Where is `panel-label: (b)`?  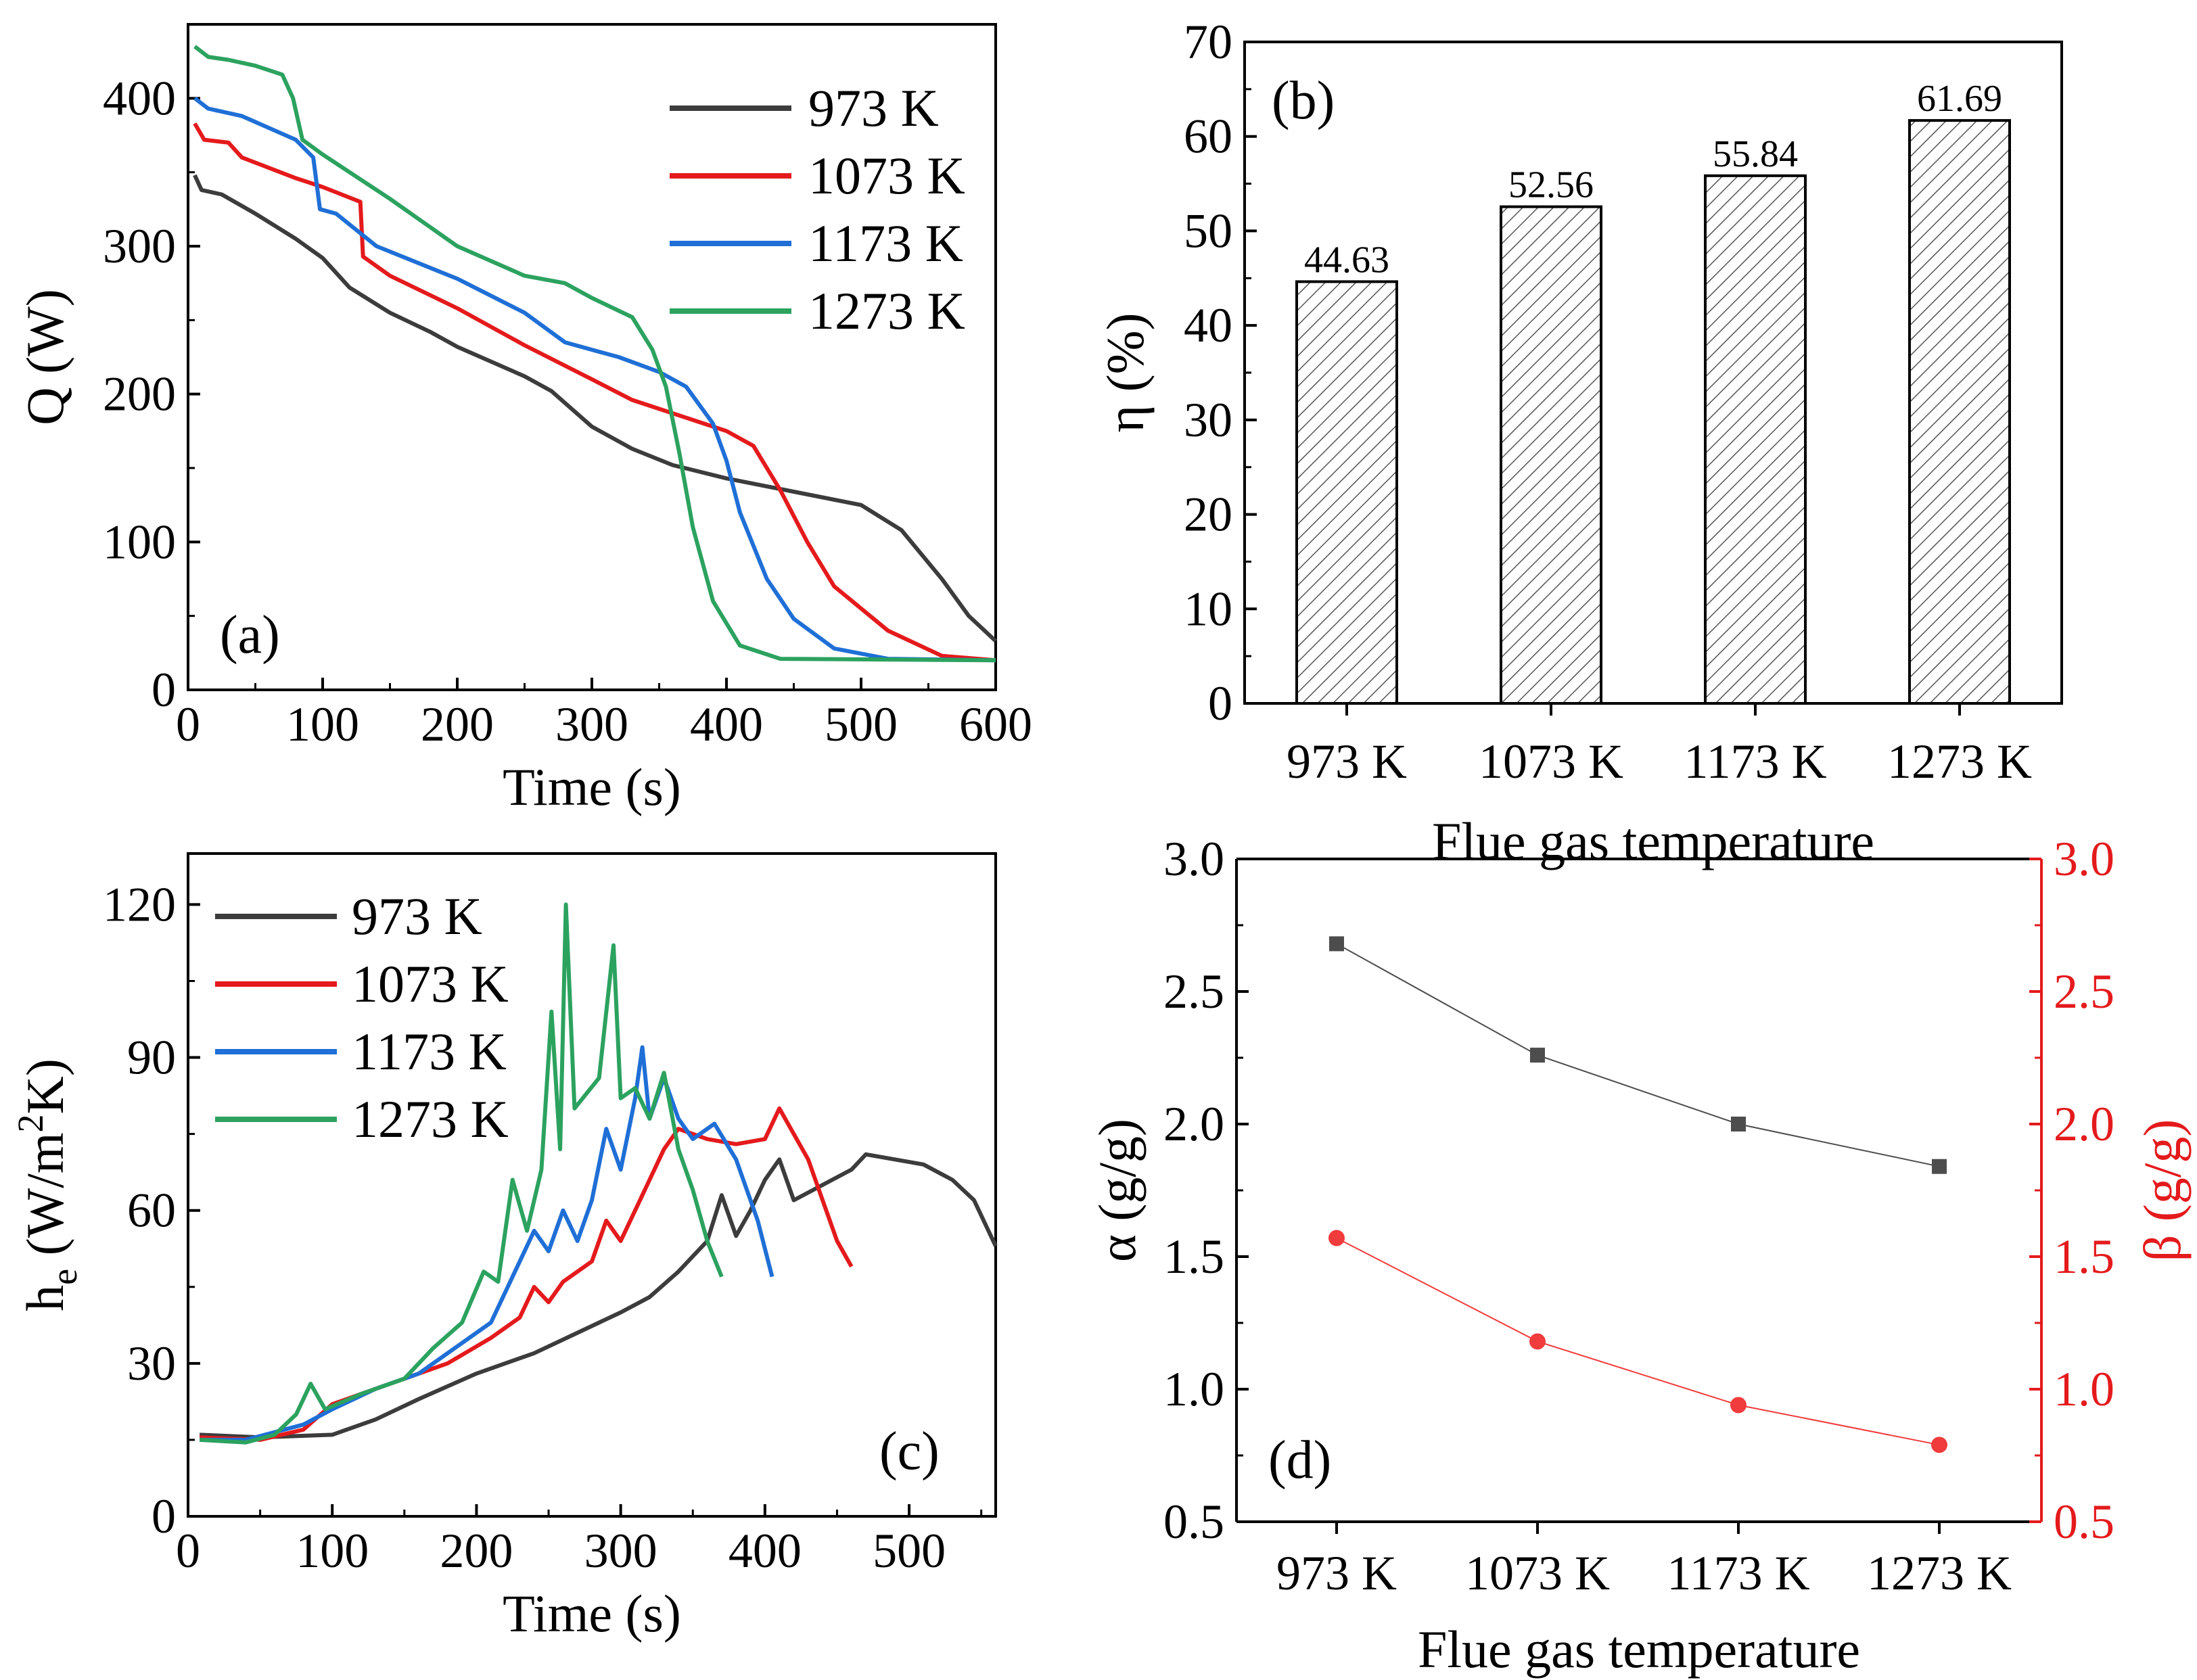
panel-label: (b) is located at coordinates (1303, 101).